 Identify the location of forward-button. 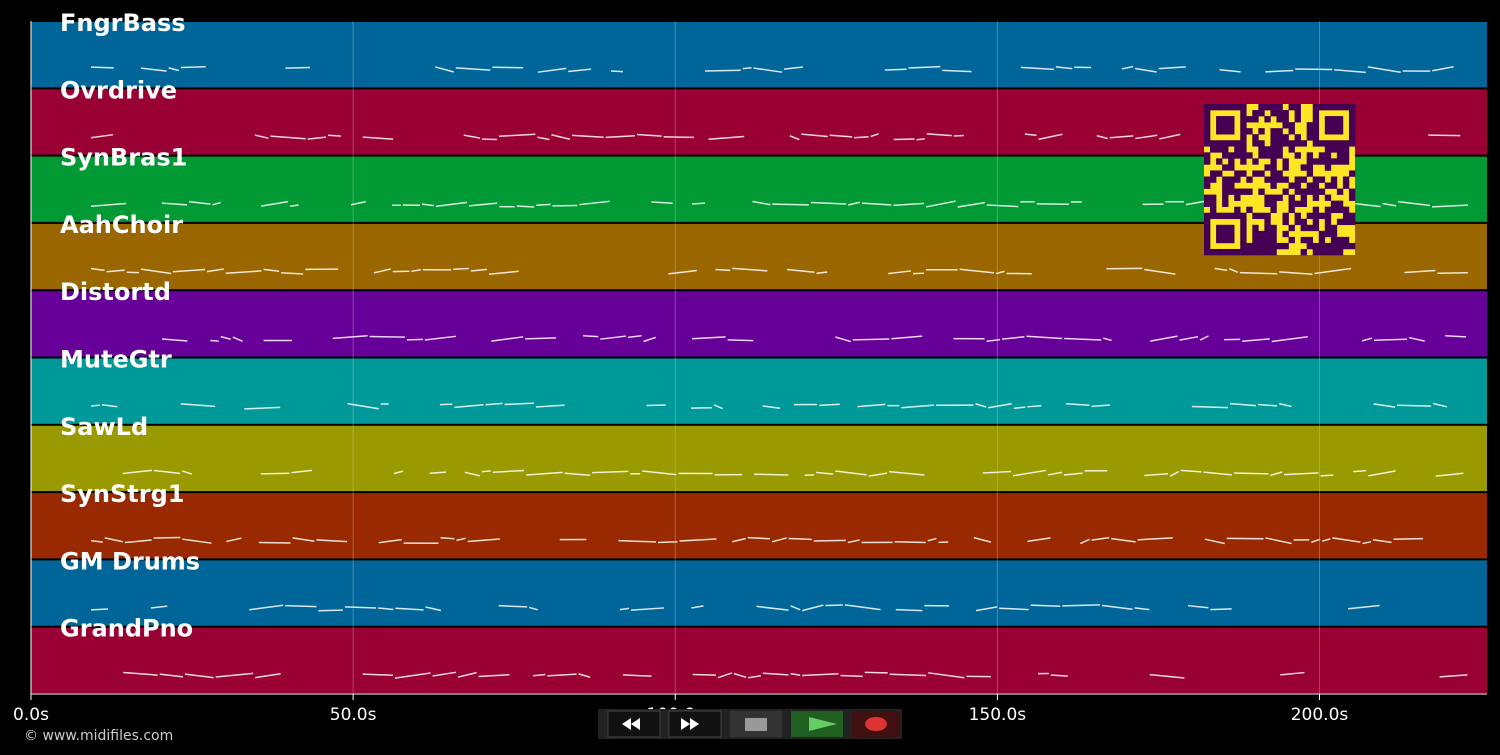
(695, 724).